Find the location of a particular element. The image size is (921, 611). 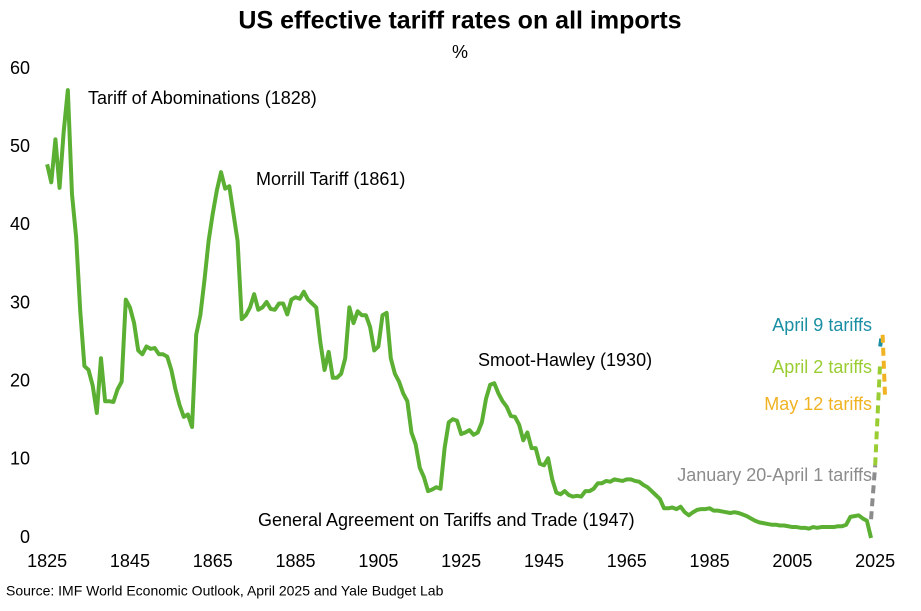

x-tick-label: 1905 is located at coordinates (378, 561).